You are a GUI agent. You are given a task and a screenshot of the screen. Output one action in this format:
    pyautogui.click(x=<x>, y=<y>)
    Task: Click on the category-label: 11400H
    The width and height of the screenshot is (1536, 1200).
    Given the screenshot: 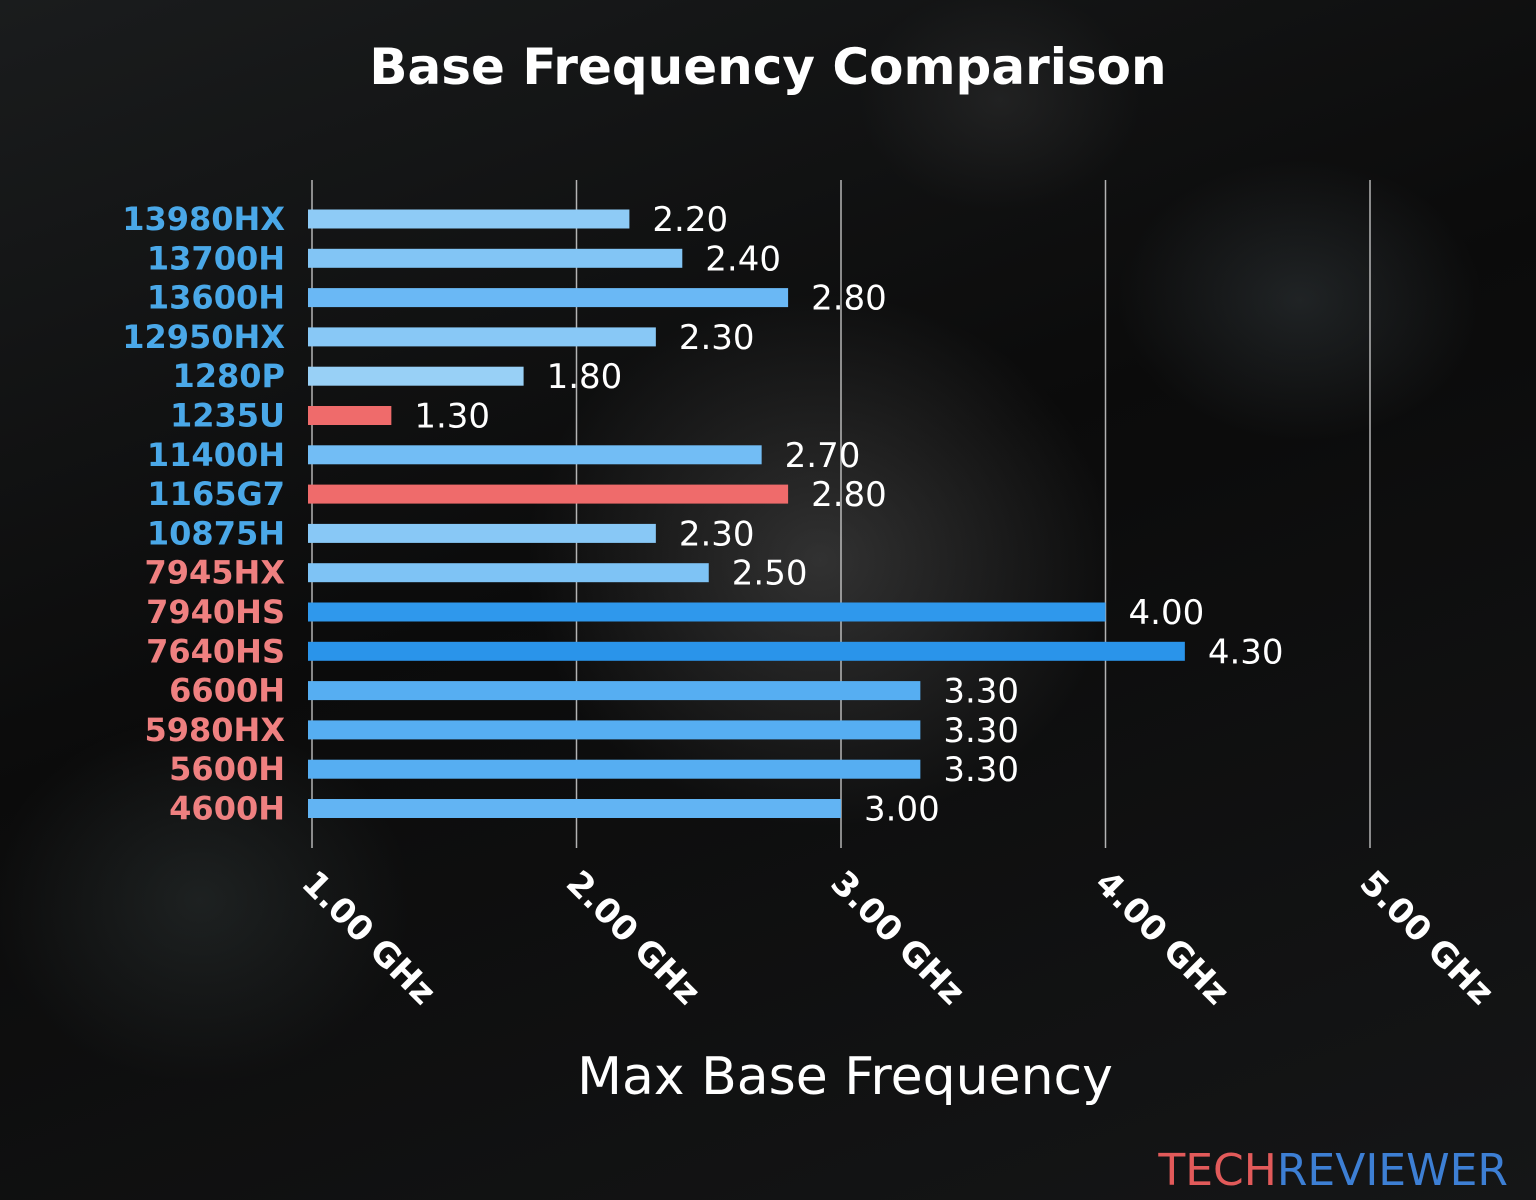 What is the action you would take?
    pyautogui.click(x=216, y=455)
    